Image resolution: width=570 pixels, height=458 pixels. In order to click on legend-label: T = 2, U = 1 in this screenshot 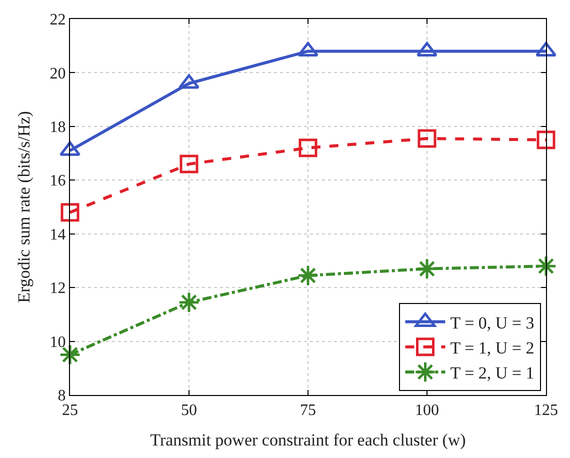, I will do `click(492, 373)`.